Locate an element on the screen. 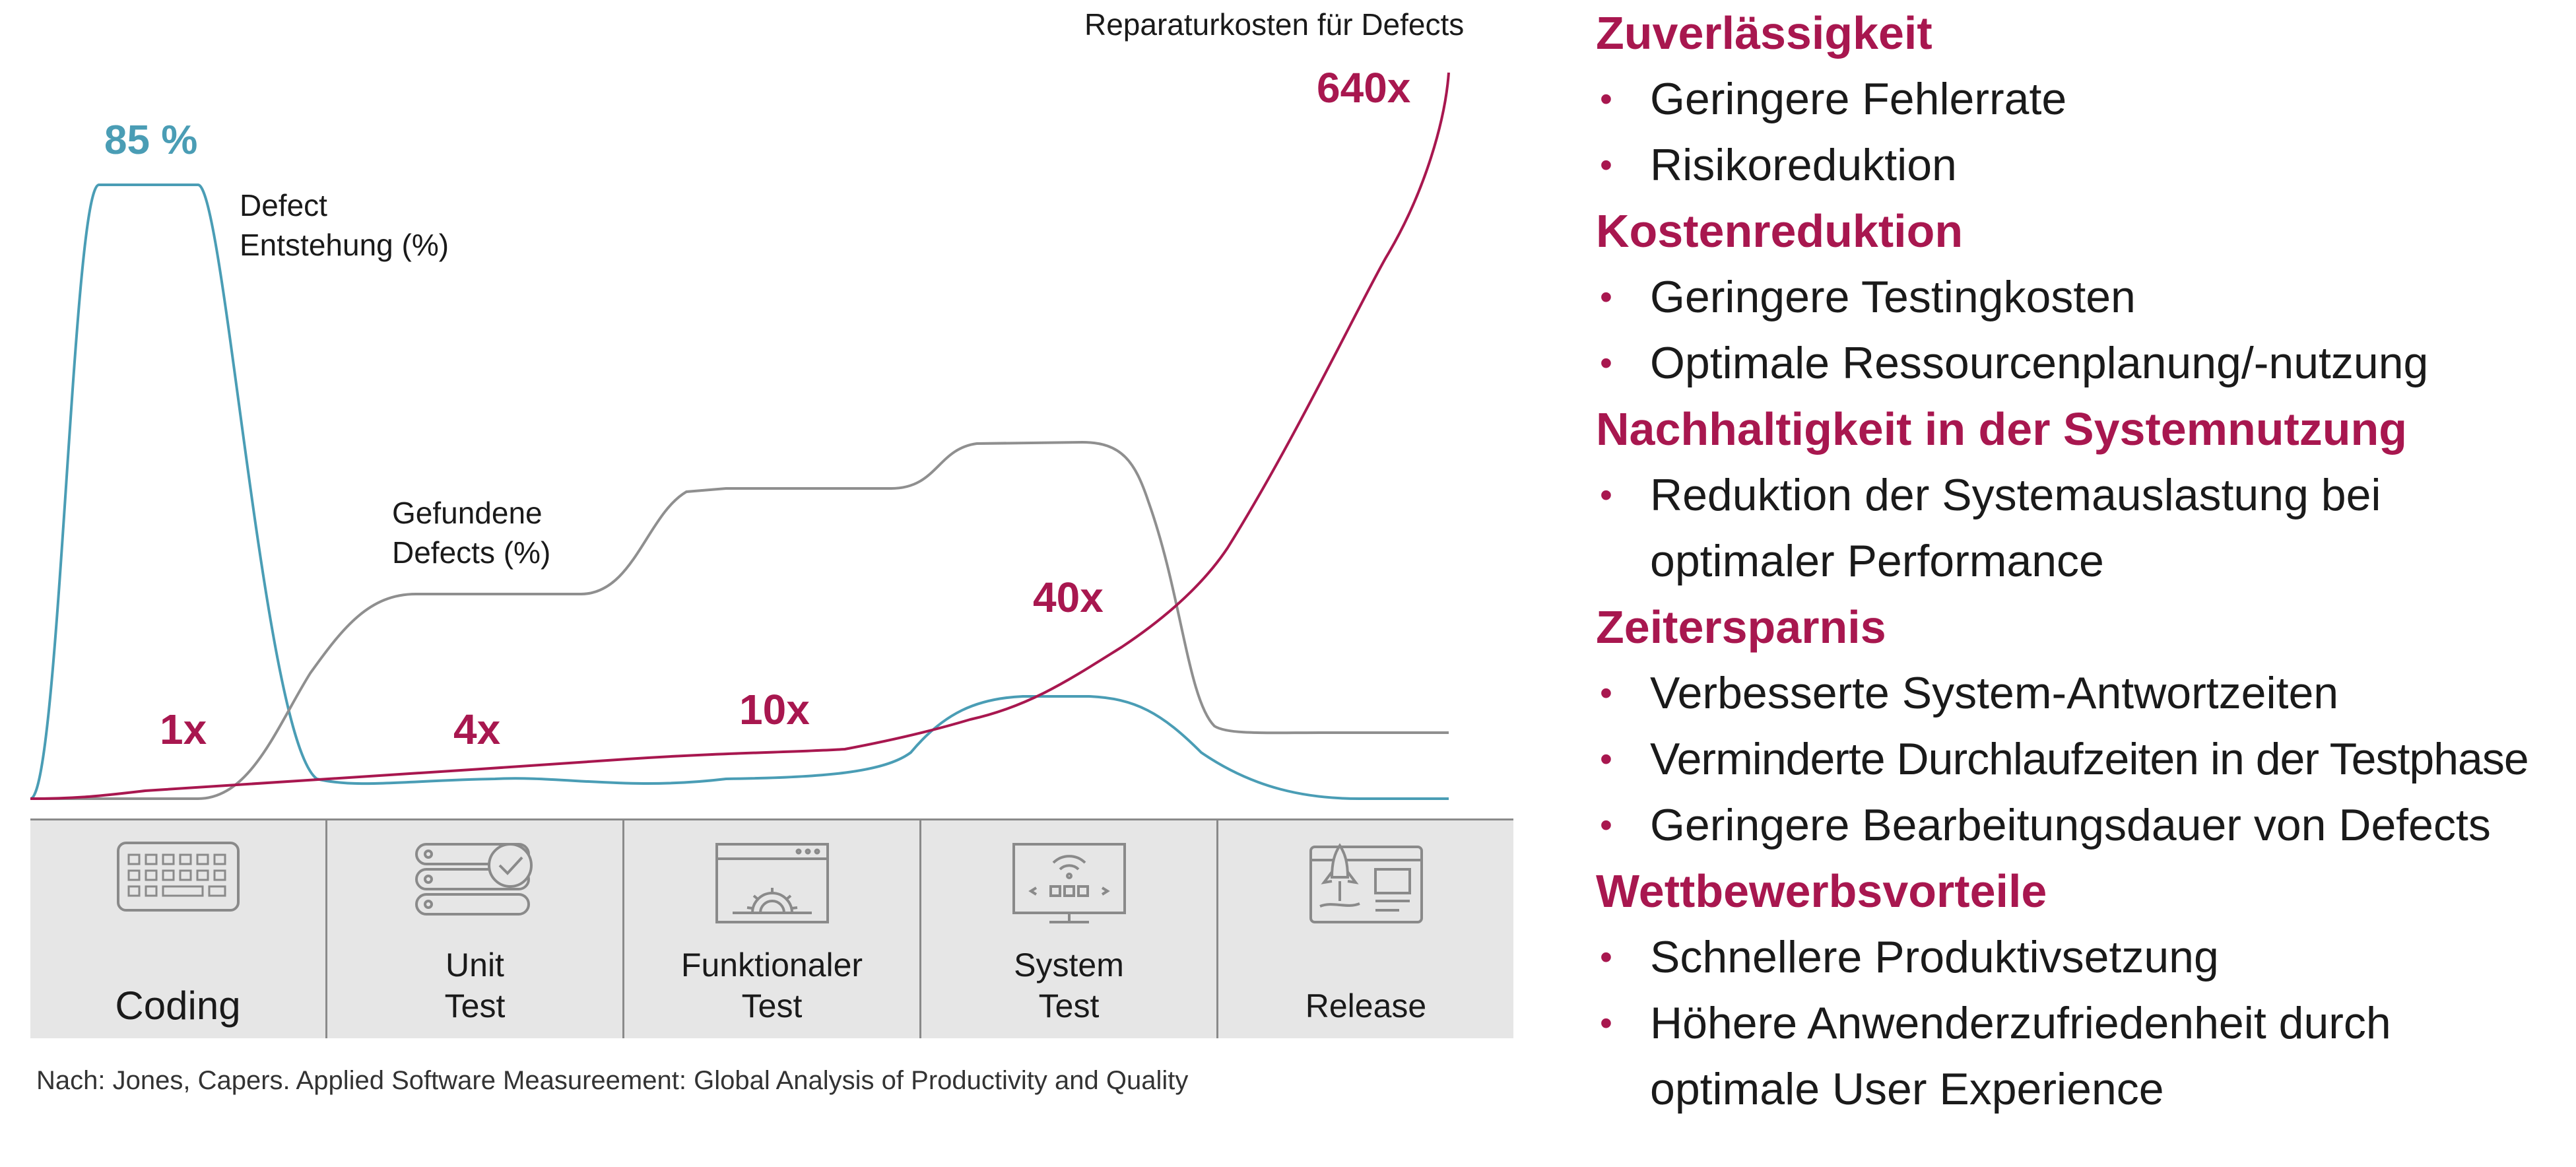  label-gefundene-1: Gefundene is located at coordinates (467, 513).